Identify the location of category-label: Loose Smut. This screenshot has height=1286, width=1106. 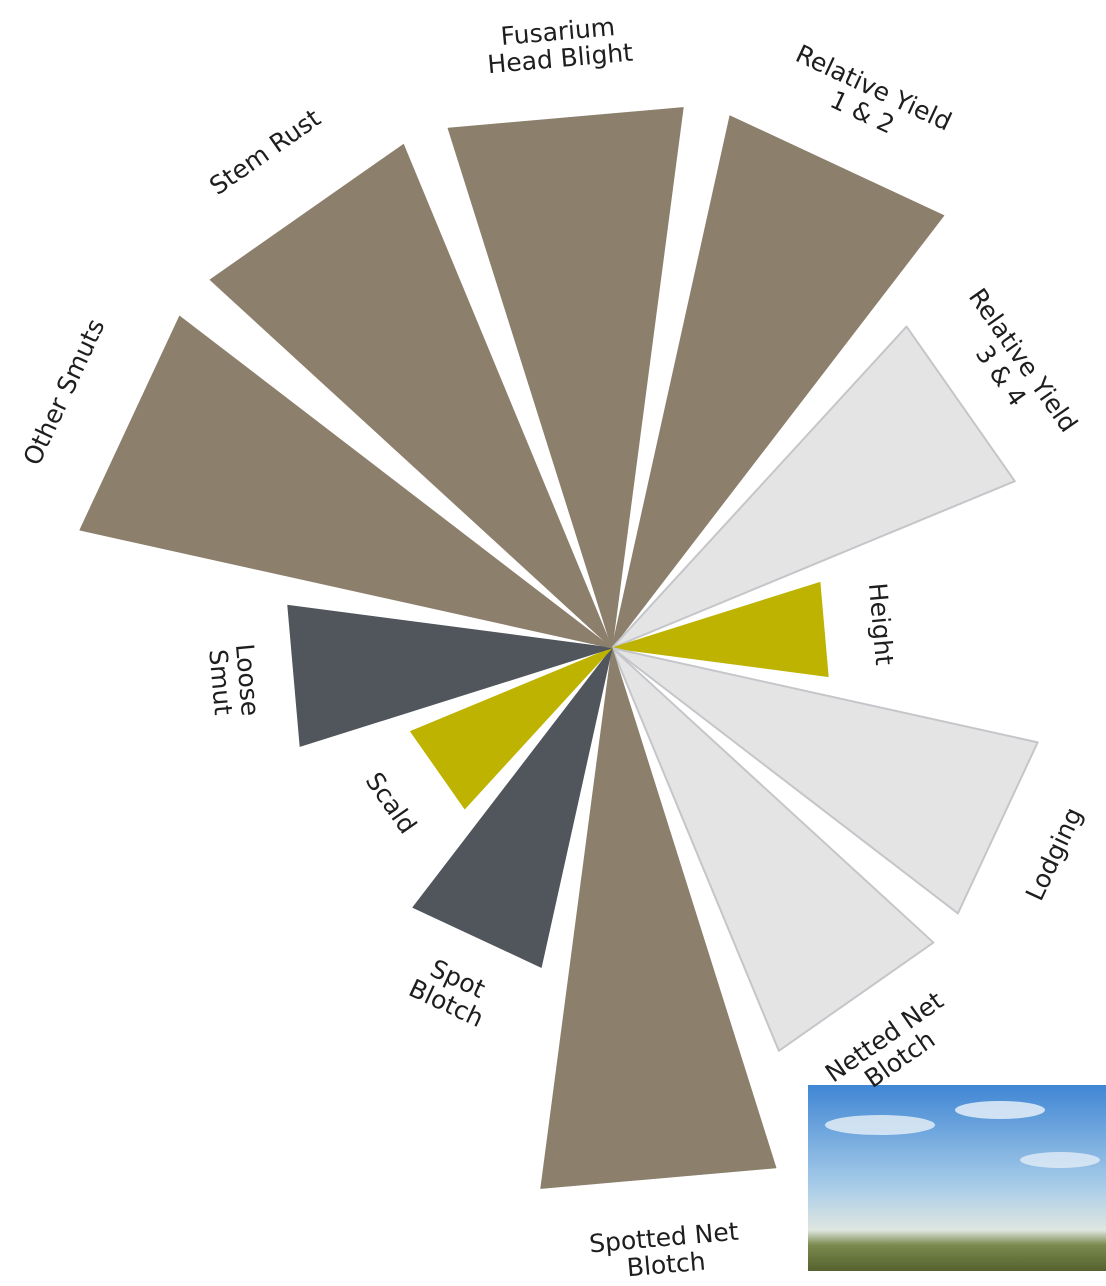
(234, 680).